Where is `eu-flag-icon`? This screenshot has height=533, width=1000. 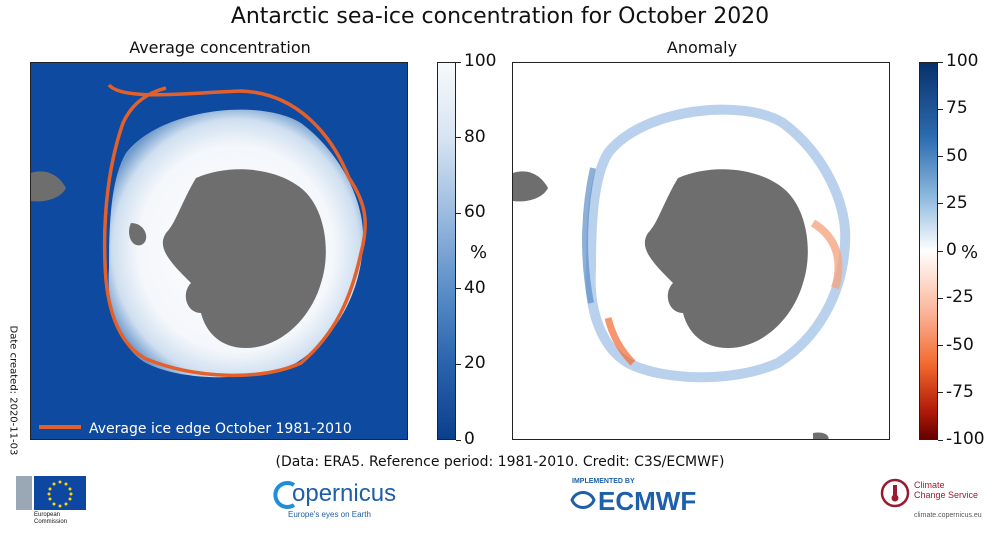 eu-flag-icon is located at coordinates (51, 493).